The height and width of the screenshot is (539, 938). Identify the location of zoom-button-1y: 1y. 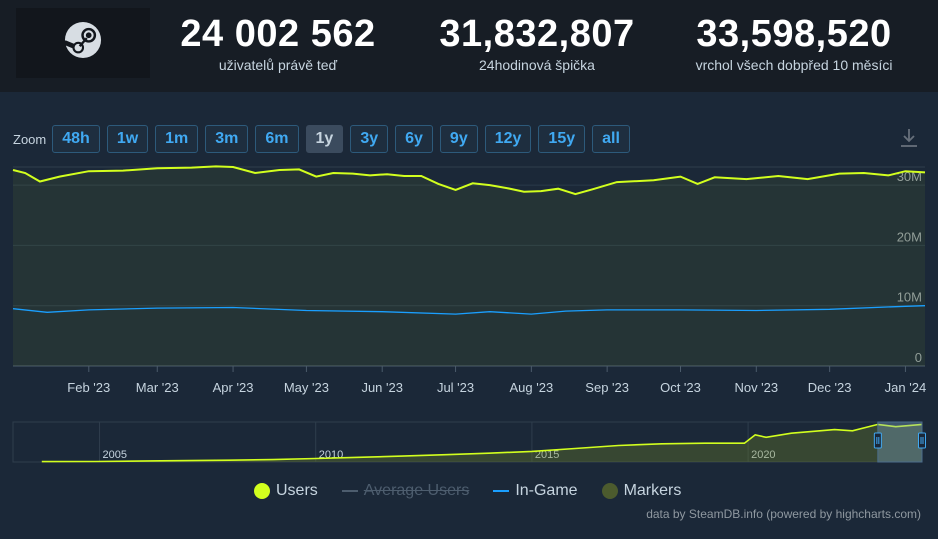
(324, 139).